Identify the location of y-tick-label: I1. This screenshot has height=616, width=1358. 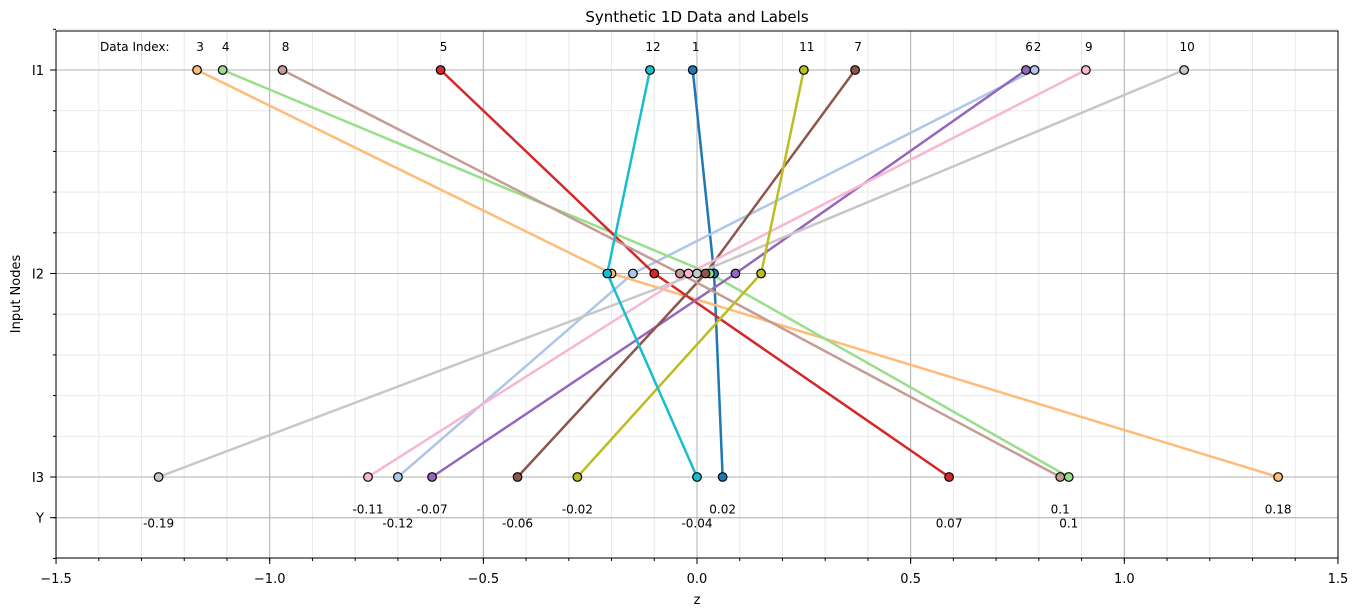
(38, 71).